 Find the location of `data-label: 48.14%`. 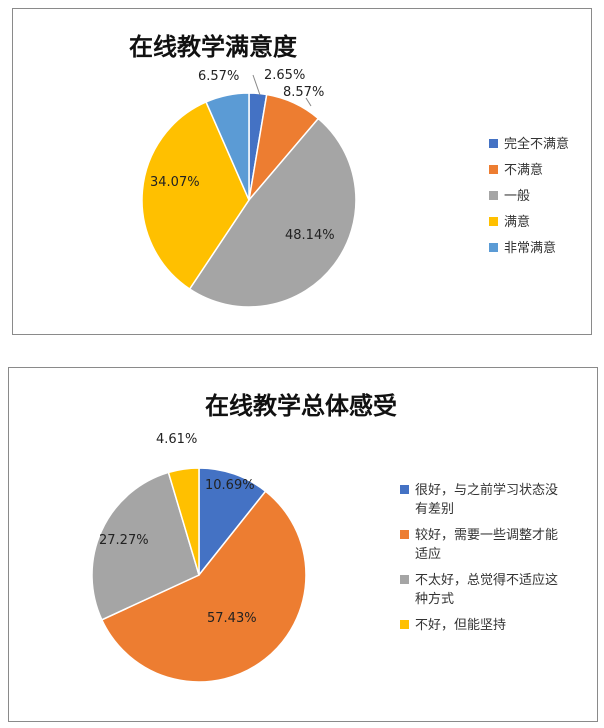

data-label: 48.14% is located at coordinates (310, 235).